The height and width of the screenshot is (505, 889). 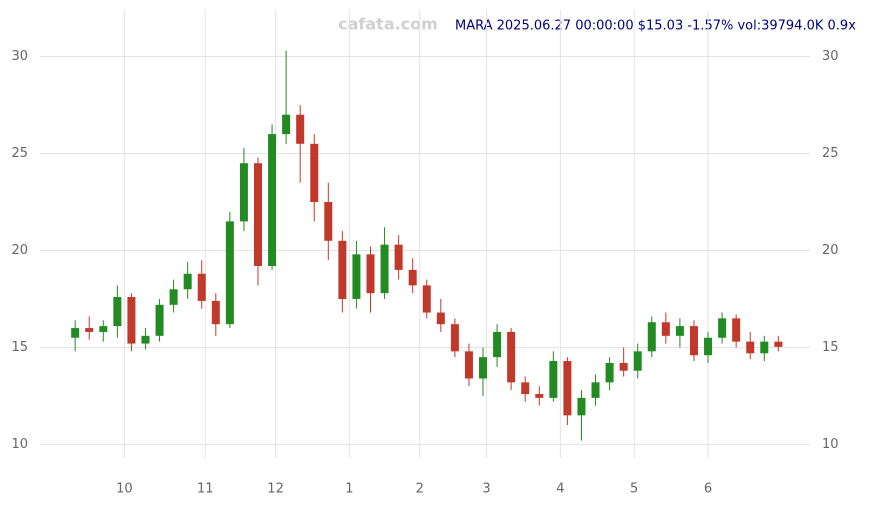 What do you see at coordinates (708, 489) in the screenshot?
I see `x-tick-label: 6` at bounding box center [708, 489].